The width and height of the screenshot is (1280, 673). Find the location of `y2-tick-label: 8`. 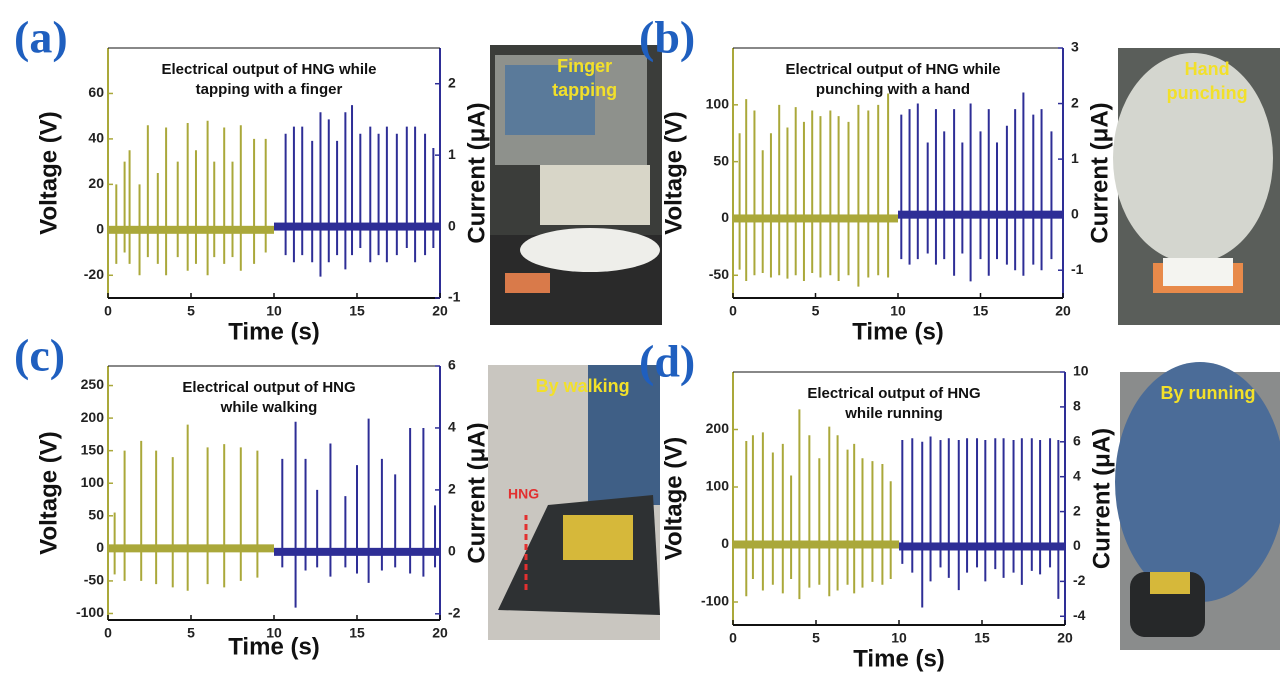

y2-tick-label: 8 is located at coordinates (1077, 406).